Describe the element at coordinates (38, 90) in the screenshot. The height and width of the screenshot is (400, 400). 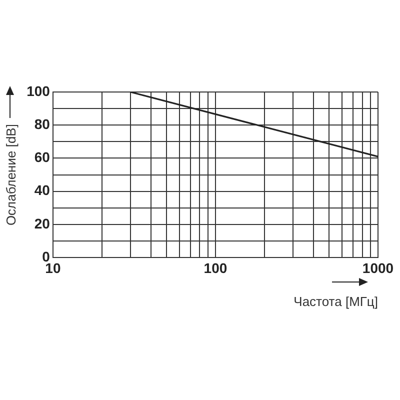
I see `y-tick-label: 100` at that location.